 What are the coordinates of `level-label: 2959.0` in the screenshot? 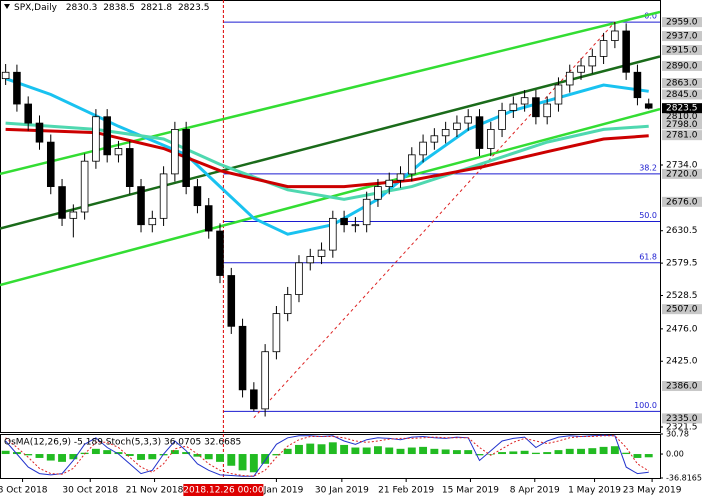 It's located at (682, 23).